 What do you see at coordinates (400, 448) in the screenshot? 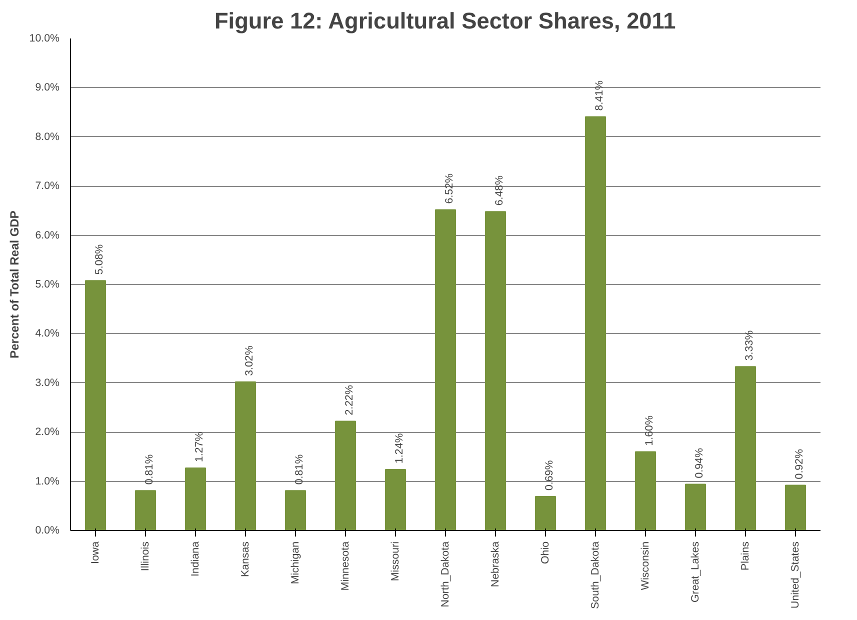
I see `data-label: 1.24%` at bounding box center [400, 448].